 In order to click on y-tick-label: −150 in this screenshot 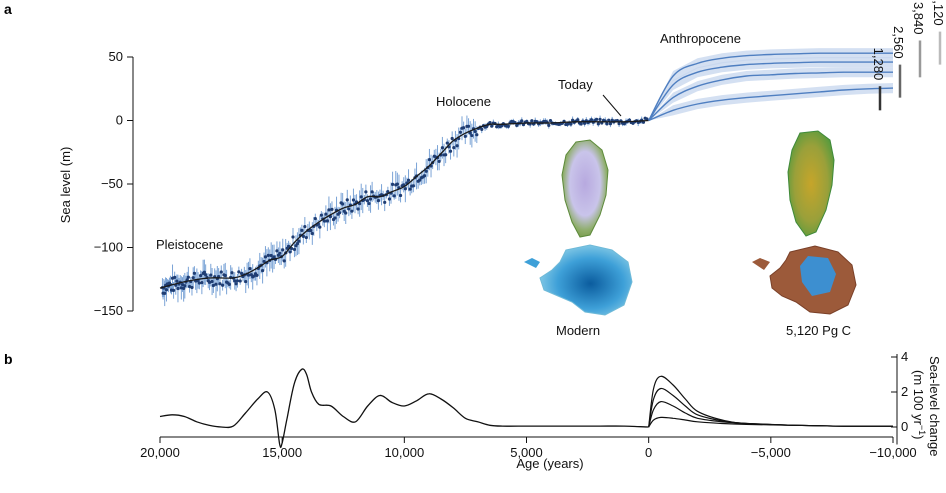, I will do `click(108, 310)`.